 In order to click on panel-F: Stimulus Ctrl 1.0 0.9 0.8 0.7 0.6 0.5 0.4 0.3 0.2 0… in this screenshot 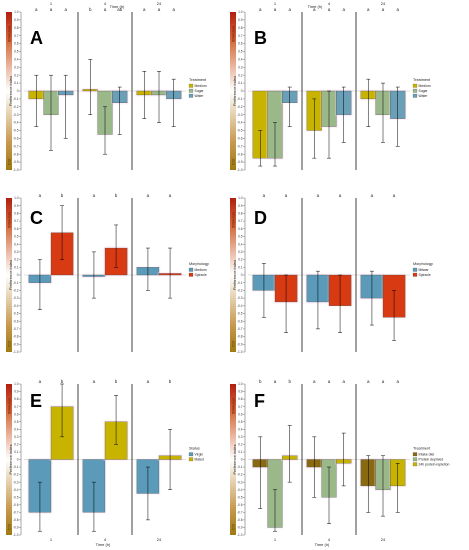, I will do `click(340, 460)`.